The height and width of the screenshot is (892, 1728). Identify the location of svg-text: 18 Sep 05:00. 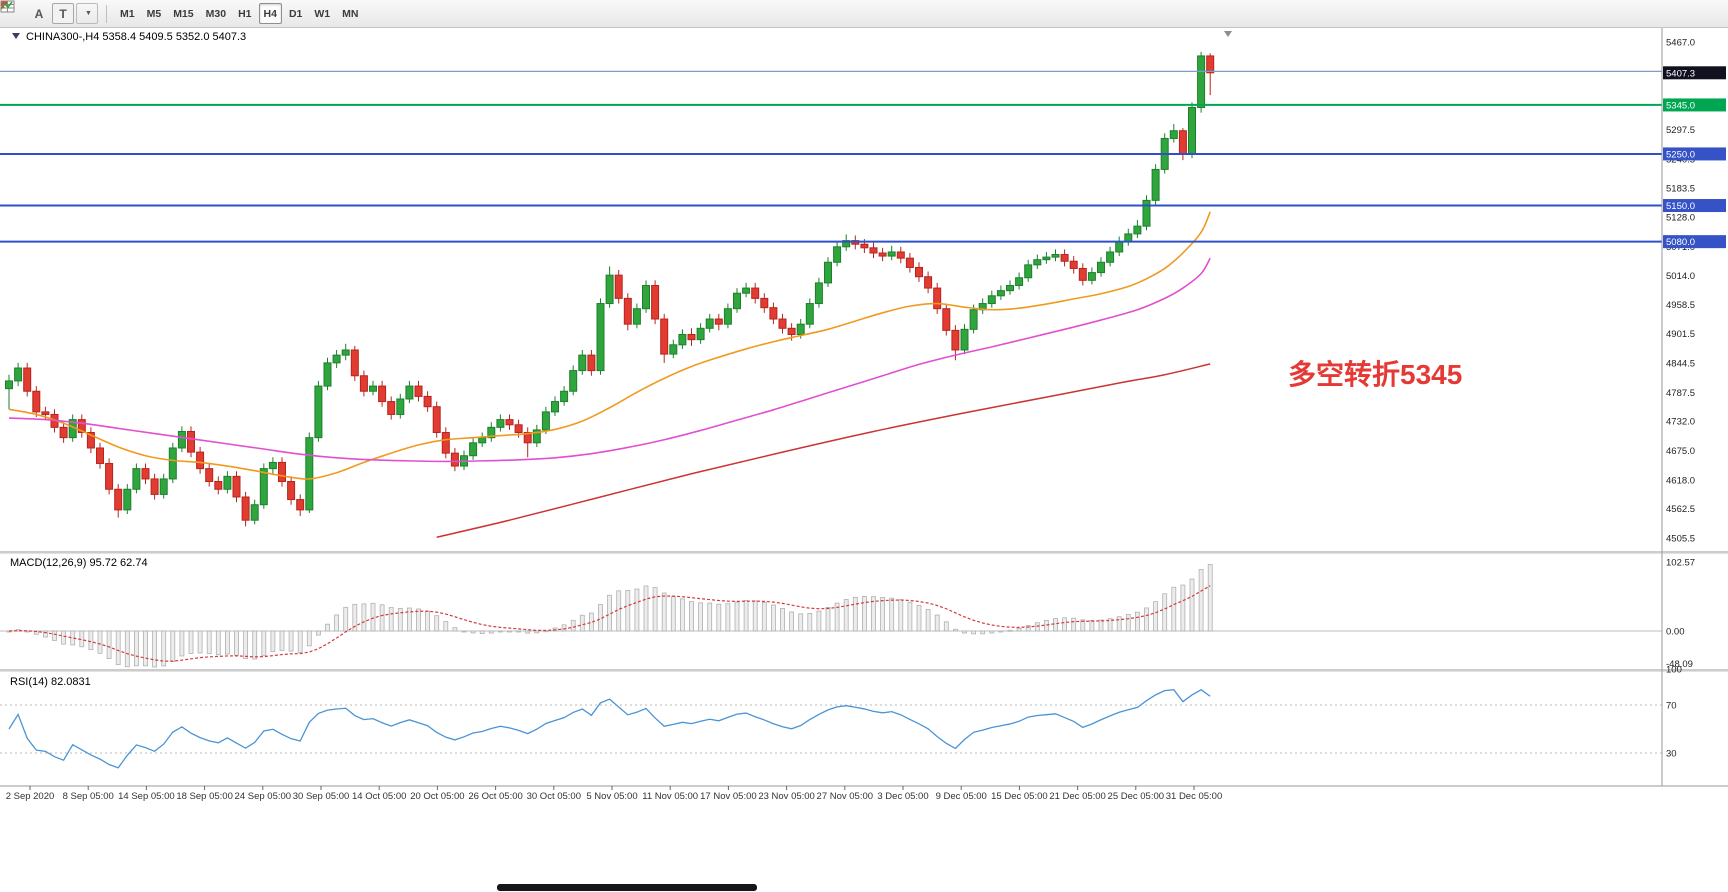
(204, 796).